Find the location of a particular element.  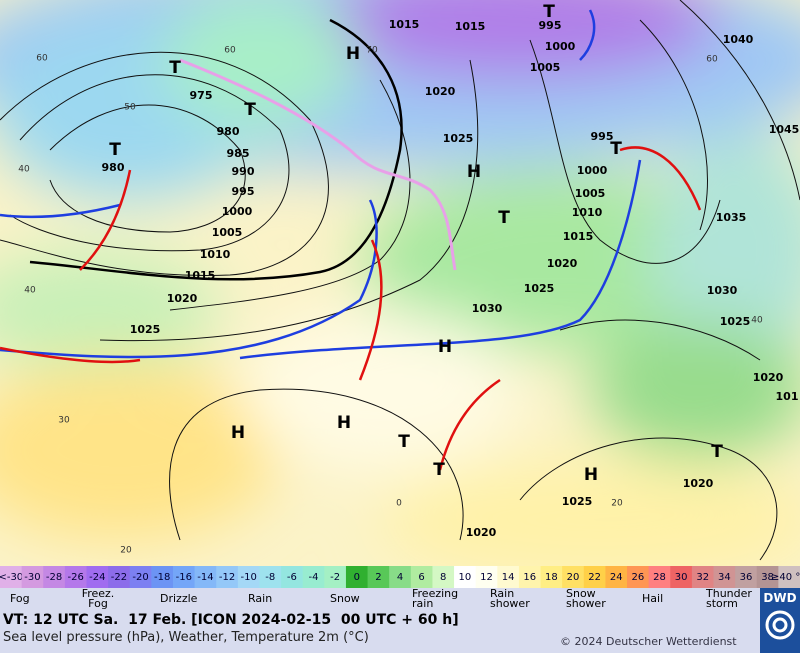

scale-label: 14 is located at coordinates (508, 577).